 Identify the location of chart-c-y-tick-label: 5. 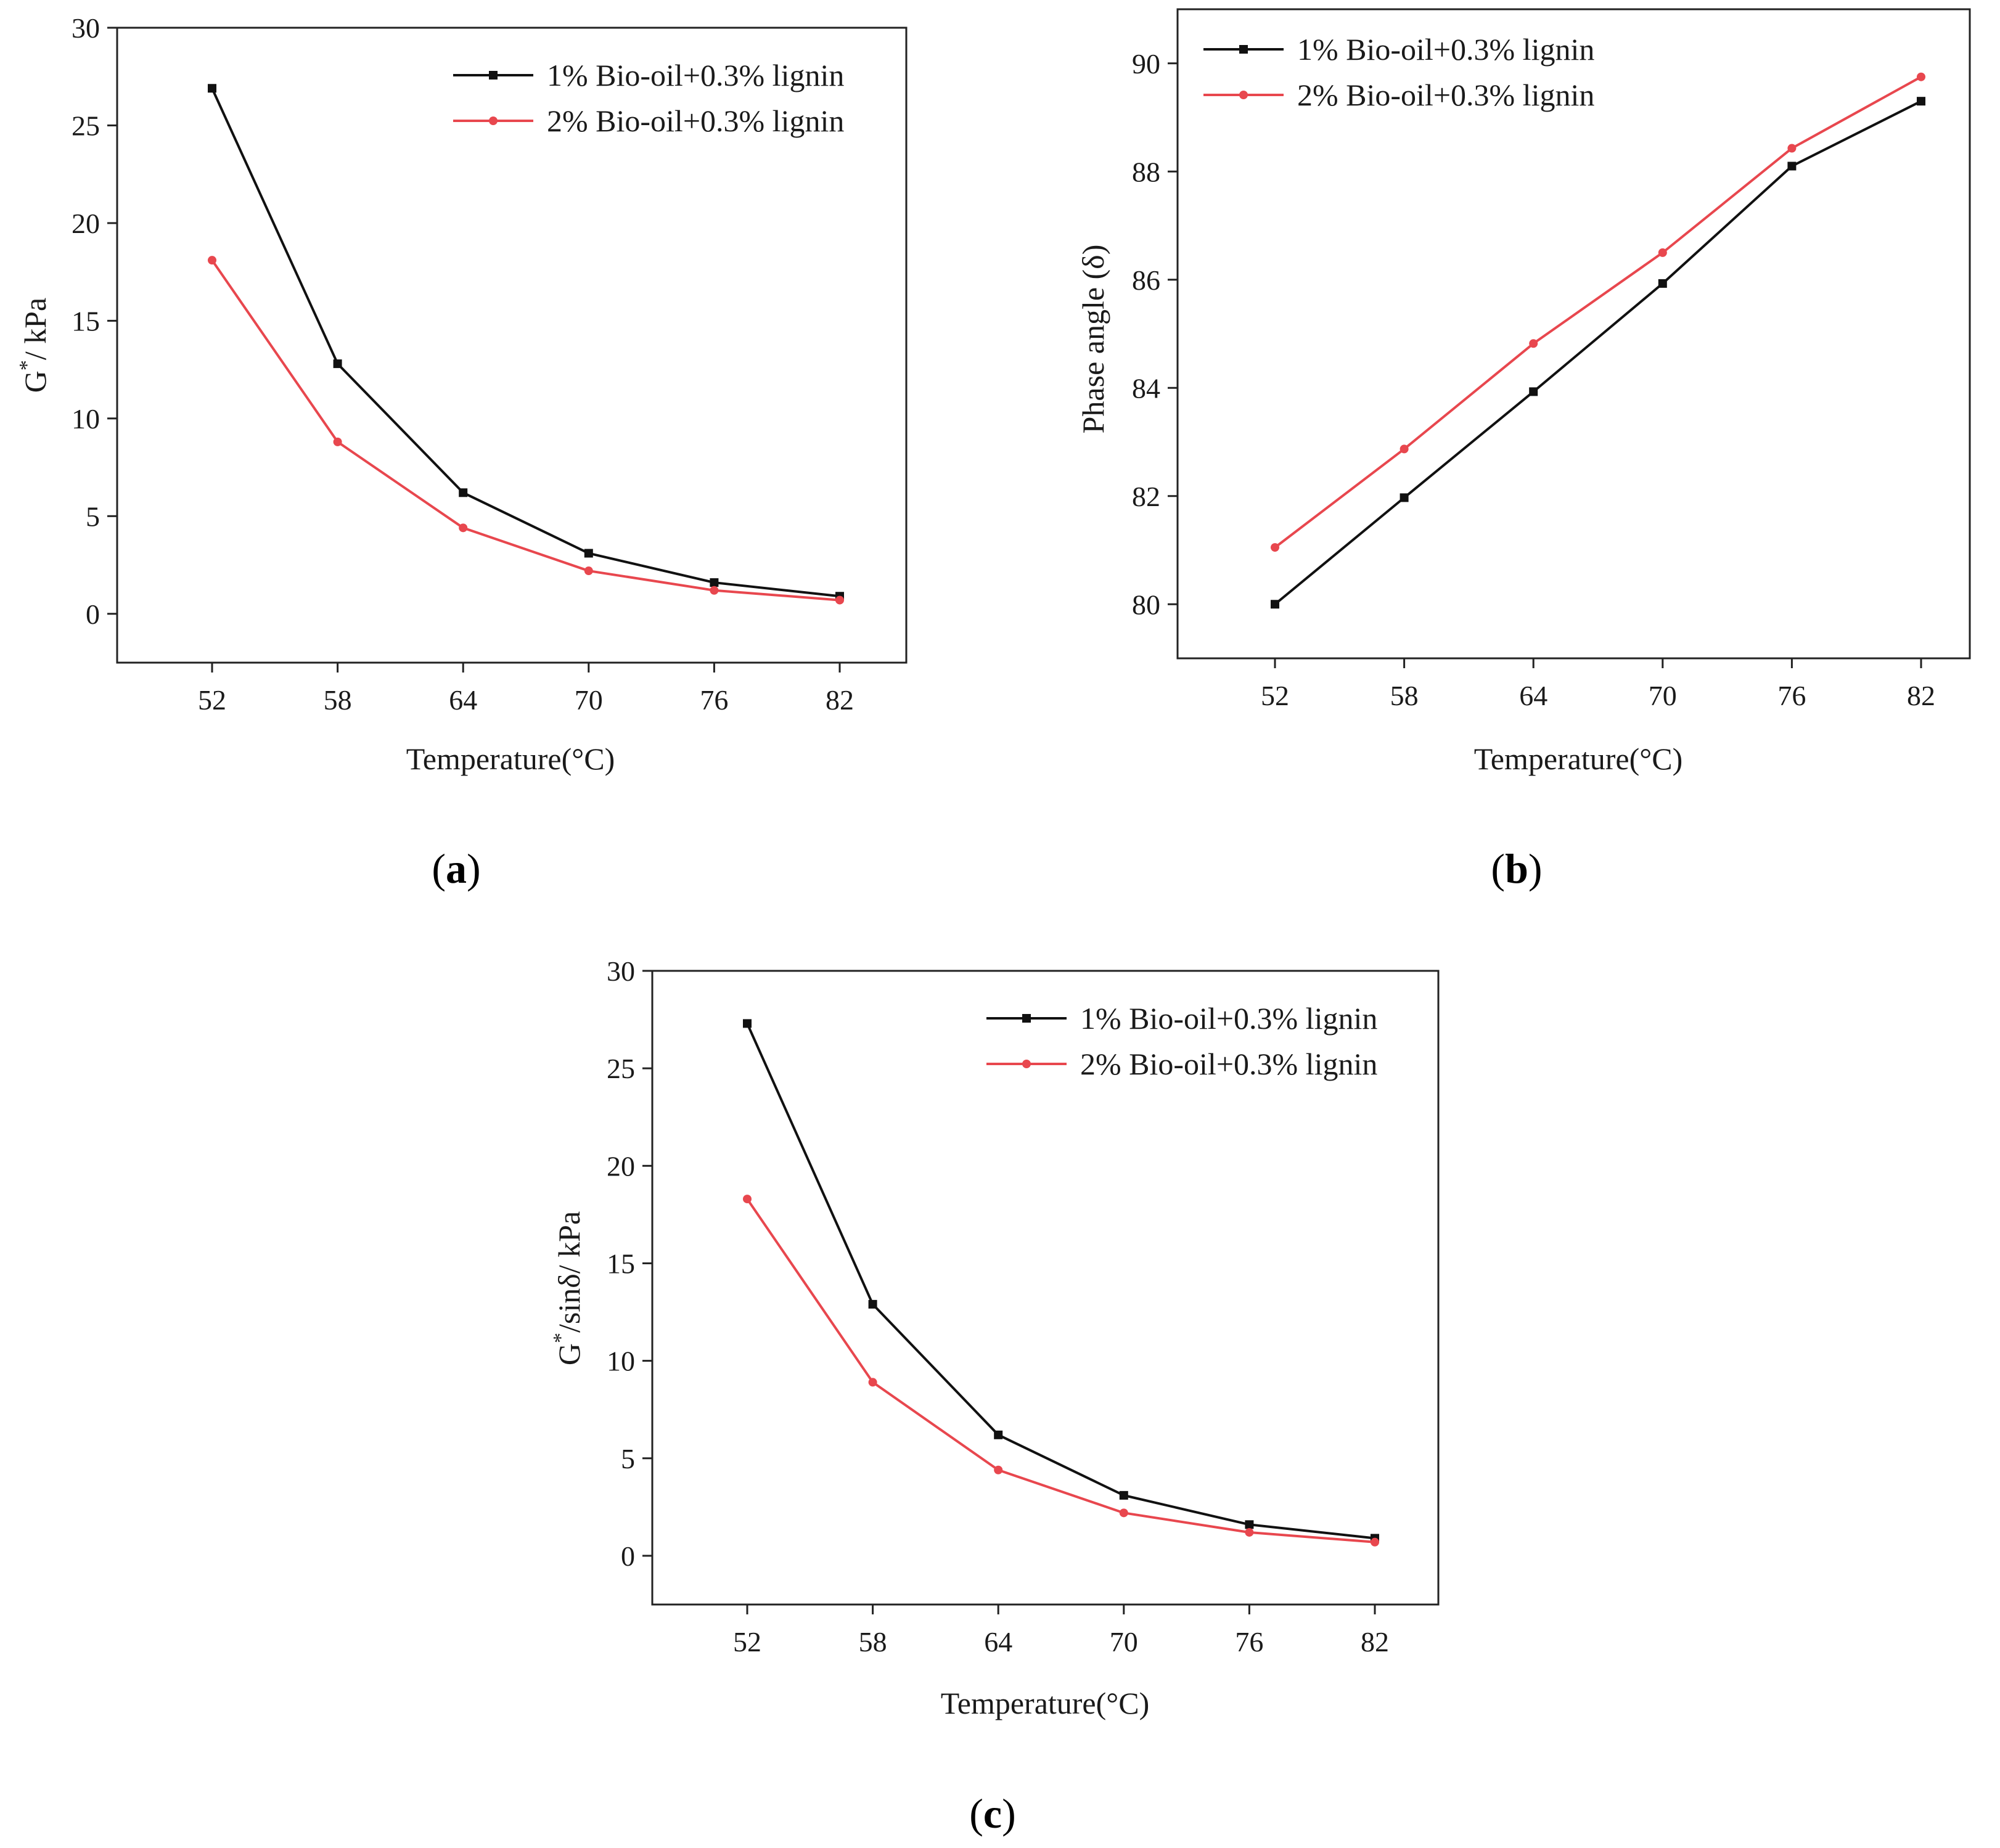
(628, 1458).